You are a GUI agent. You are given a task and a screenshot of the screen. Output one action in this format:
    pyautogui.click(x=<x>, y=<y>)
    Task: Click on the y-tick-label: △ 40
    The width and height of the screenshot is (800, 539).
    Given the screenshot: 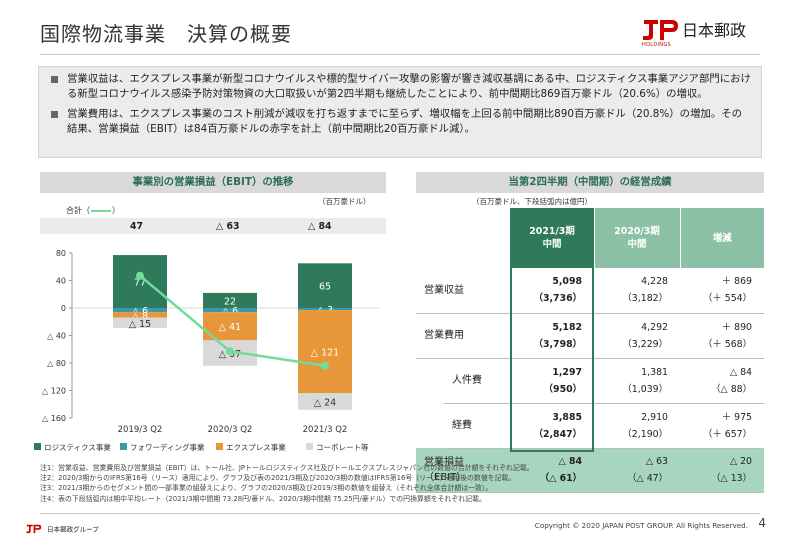 What is the action you would take?
    pyautogui.click(x=56, y=336)
    